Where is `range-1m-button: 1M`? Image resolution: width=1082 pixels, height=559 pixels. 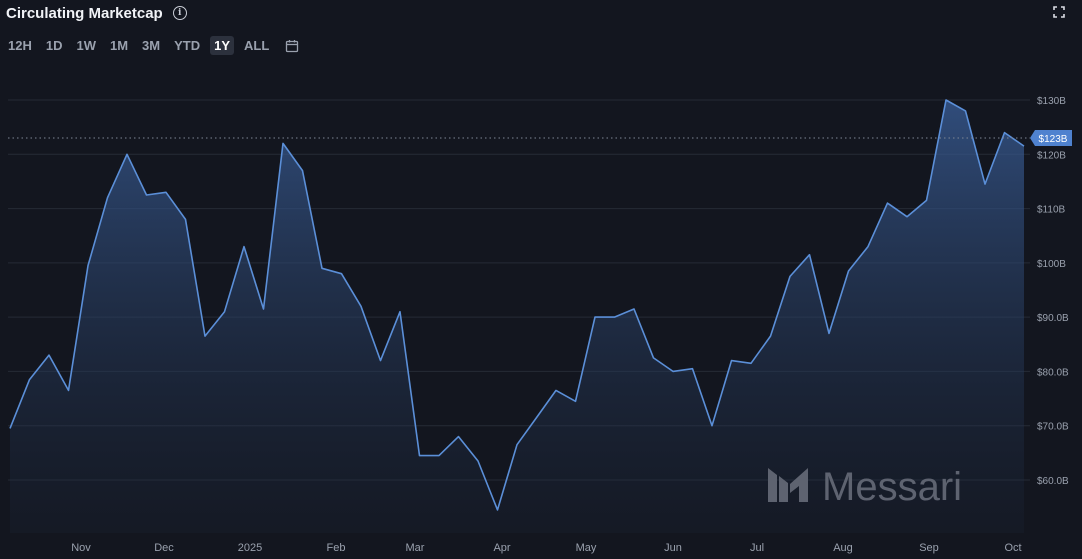
range-1m-button: 1M is located at coordinates (119, 45).